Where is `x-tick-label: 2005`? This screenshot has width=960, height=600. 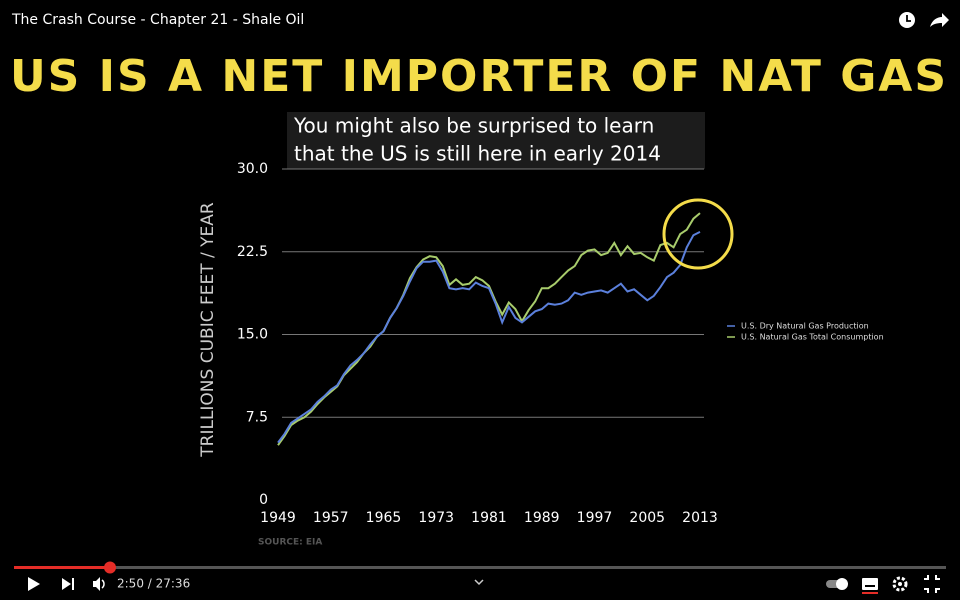 x-tick-label: 2005 is located at coordinates (647, 518).